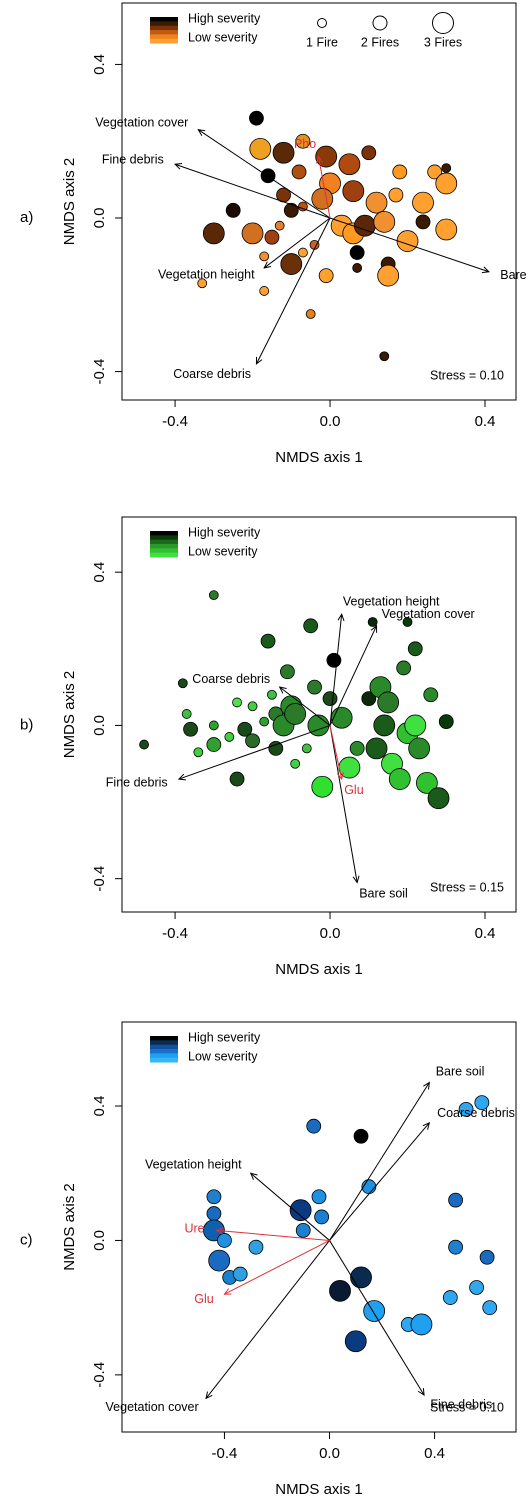  What do you see at coordinates (26, 1239) in the screenshot?
I see `panel-label: c)` at bounding box center [26, 1239].